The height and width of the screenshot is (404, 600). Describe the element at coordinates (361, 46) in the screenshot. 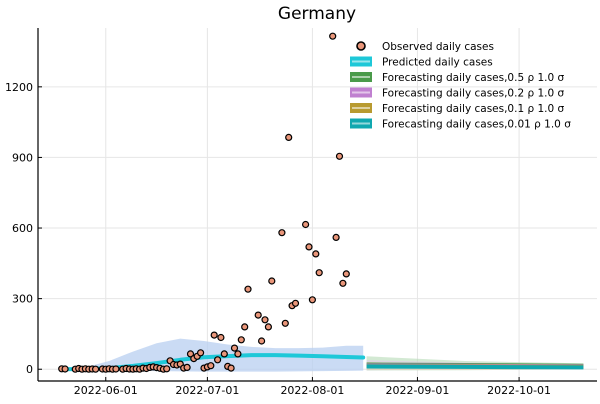

I see `legend-marker-observed` at that location.